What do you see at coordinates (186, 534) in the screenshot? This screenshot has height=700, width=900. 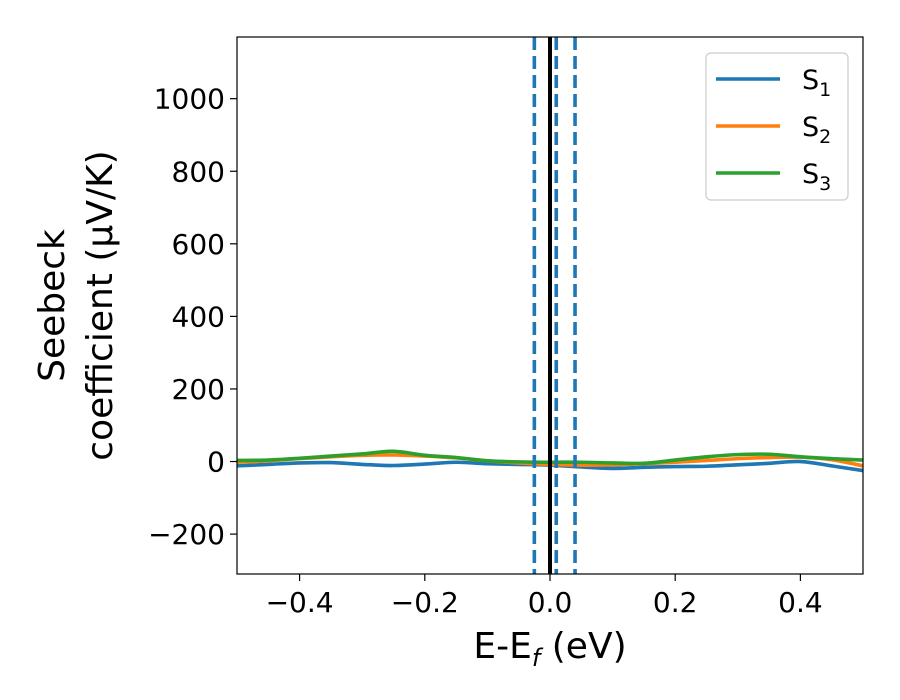 I see `y-tick-label: −200` at bounding box center [186, 534].